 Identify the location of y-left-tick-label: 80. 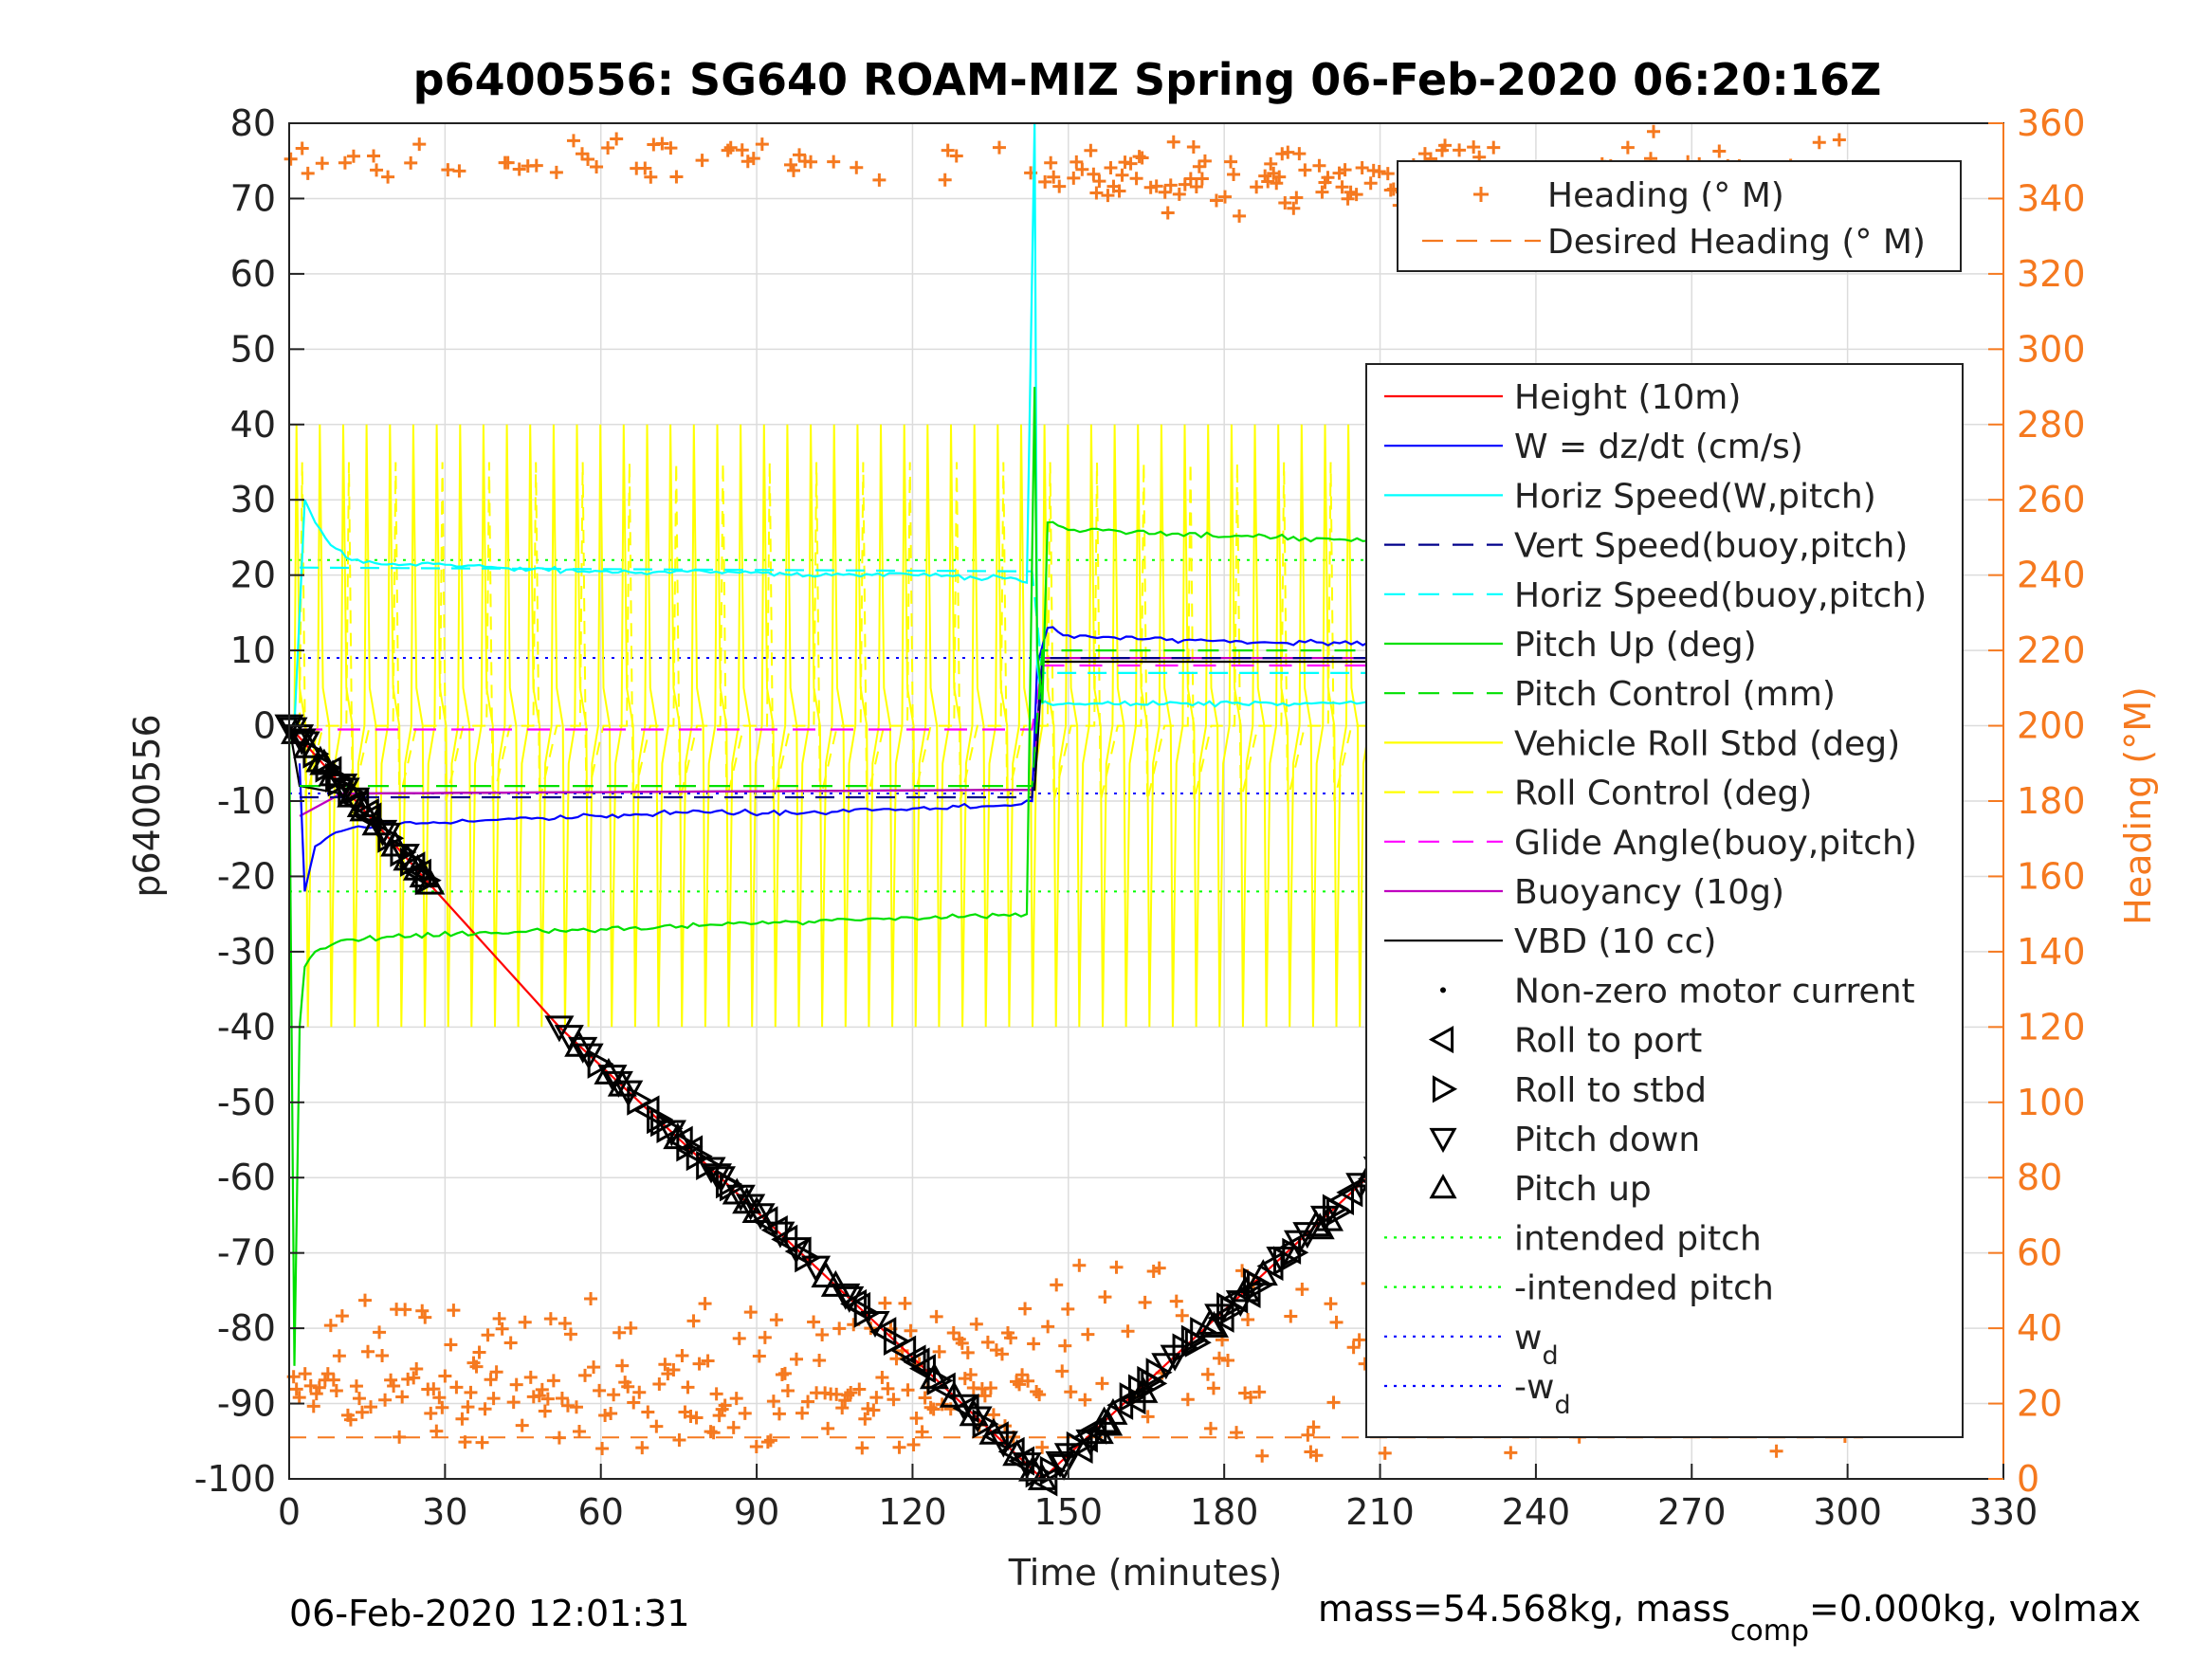
(253, 123).